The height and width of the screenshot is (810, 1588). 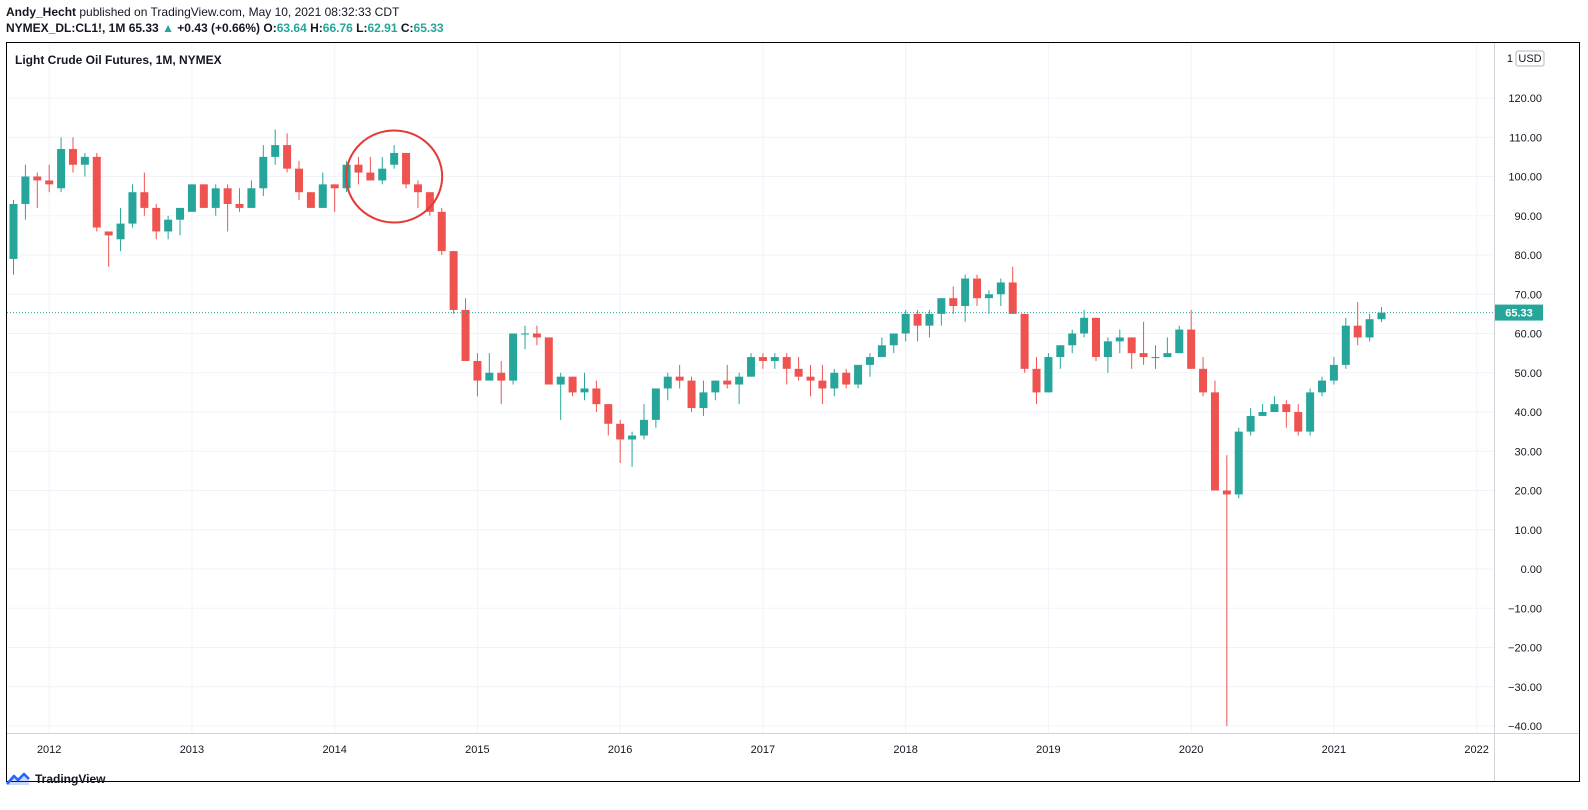 I want to click on currency-badge, so click(x=1530, y=58).